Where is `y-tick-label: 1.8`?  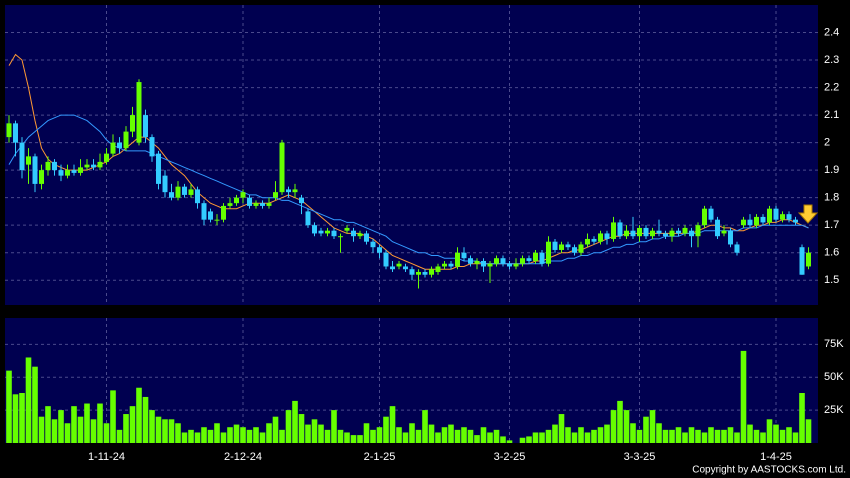 y-tick-label: 1.8 is located at coordinates (831, 198).